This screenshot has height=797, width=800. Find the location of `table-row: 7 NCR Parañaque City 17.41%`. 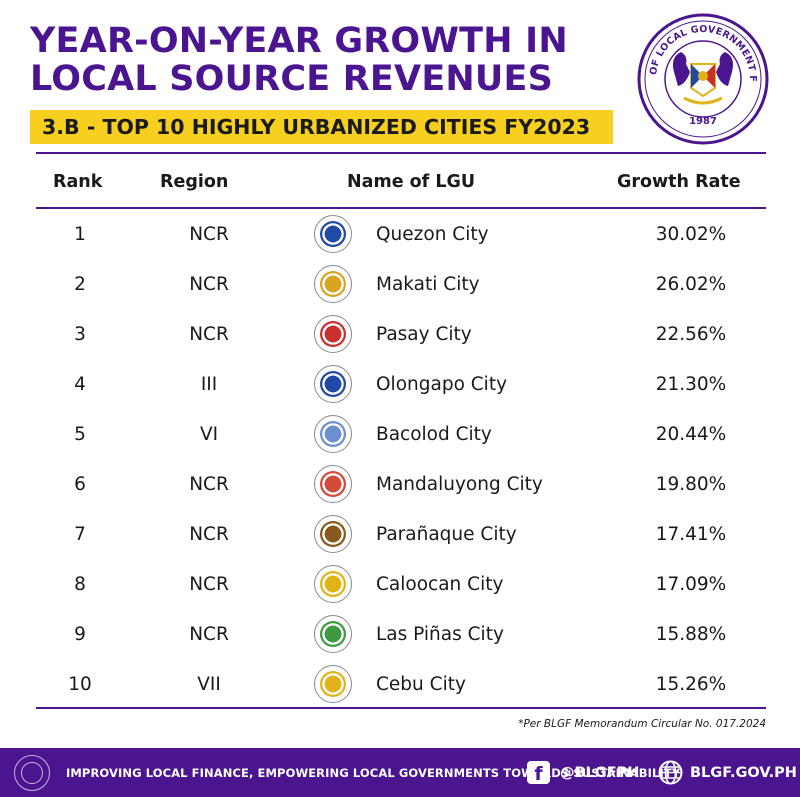

table-row: 7 NCR Parañaque City 17.41% is located at coordinates (401, 534).